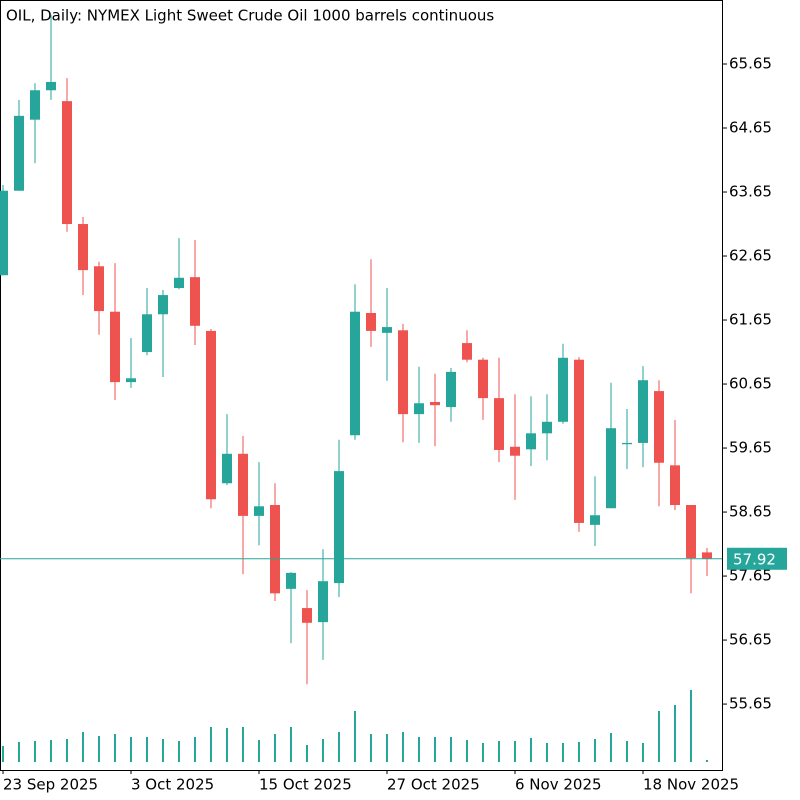 The height and width of the screenshot is (800, 800). I want to click on x-tick-label: 18 Nov 2025, so click(691, 785).